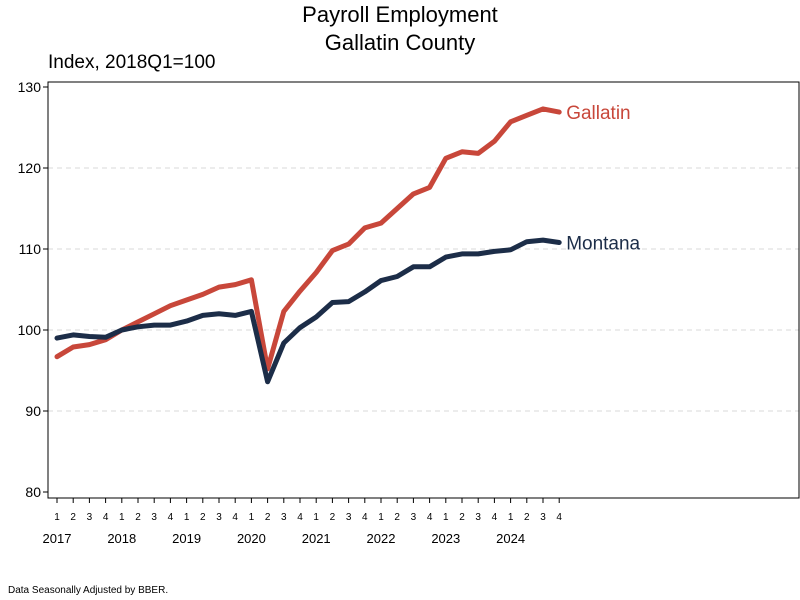 This screenshot has width=800, height=600. What do you see at coordinates (186, 538) in the screenshot?
I see `year-label: 2019` at bounding box center [186, 538].